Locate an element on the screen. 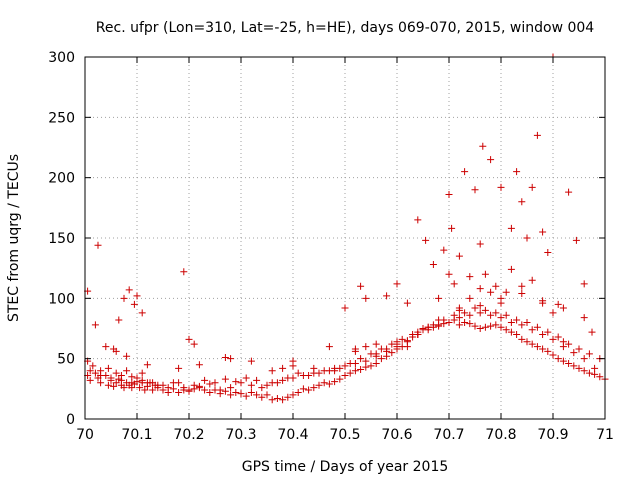 This screenshot has width=640, height=480. x-tick-label: 70.3 is located at coordinates (240, 435).